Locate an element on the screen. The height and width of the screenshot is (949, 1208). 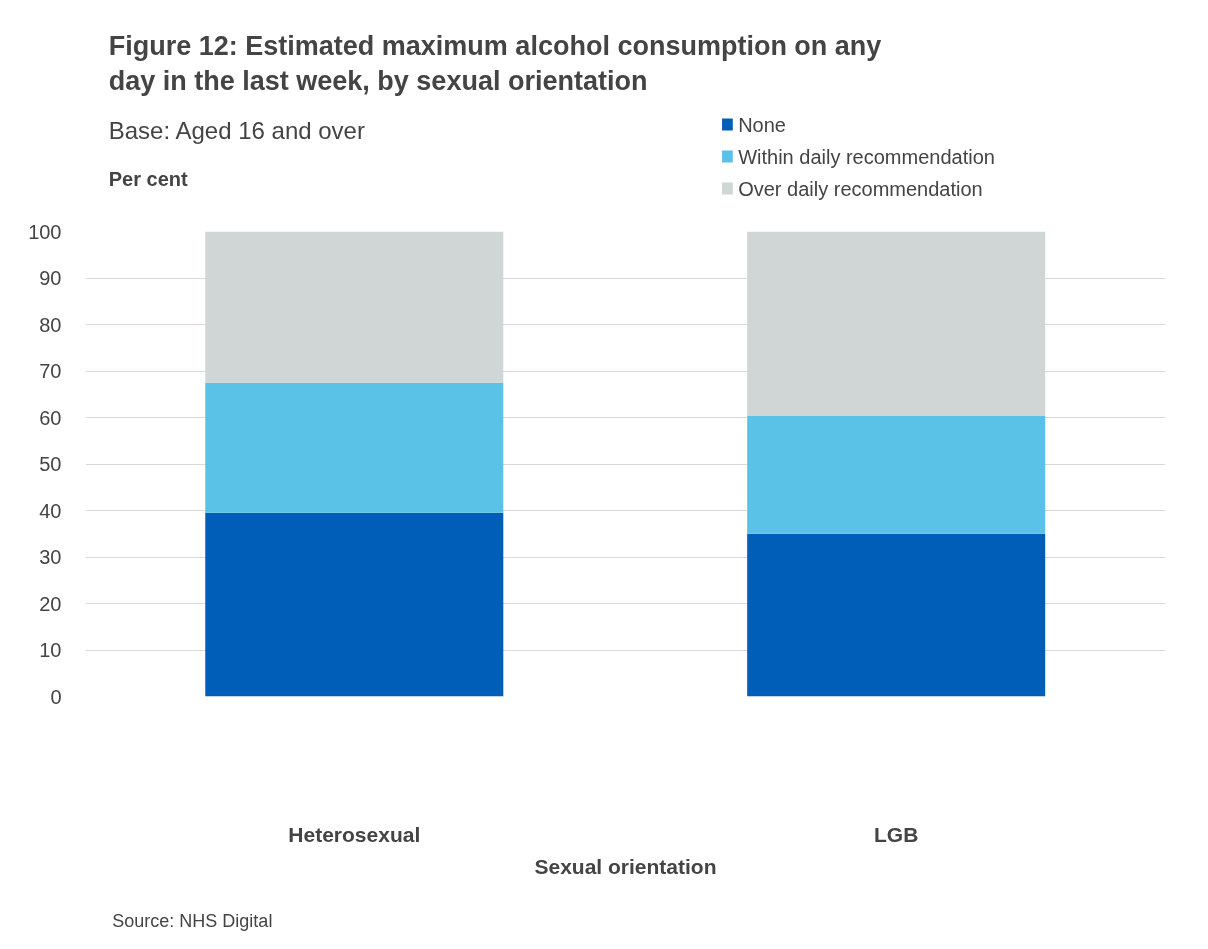
y-tick-label: 100 is located at coordinates (45, 231).